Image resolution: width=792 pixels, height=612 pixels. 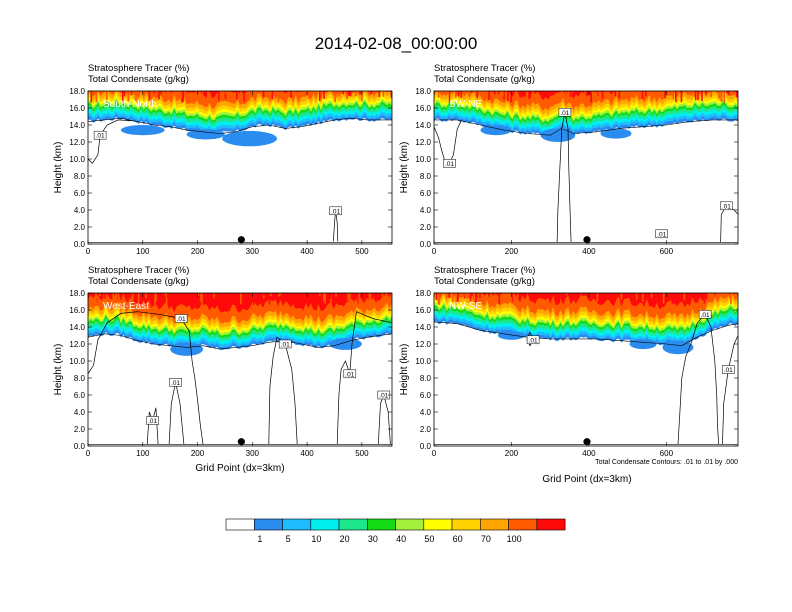 What do you see at coordinates (143, 453) in the screenshot?
I see `x-tick-label: 100` at bounding box center [143, 453].